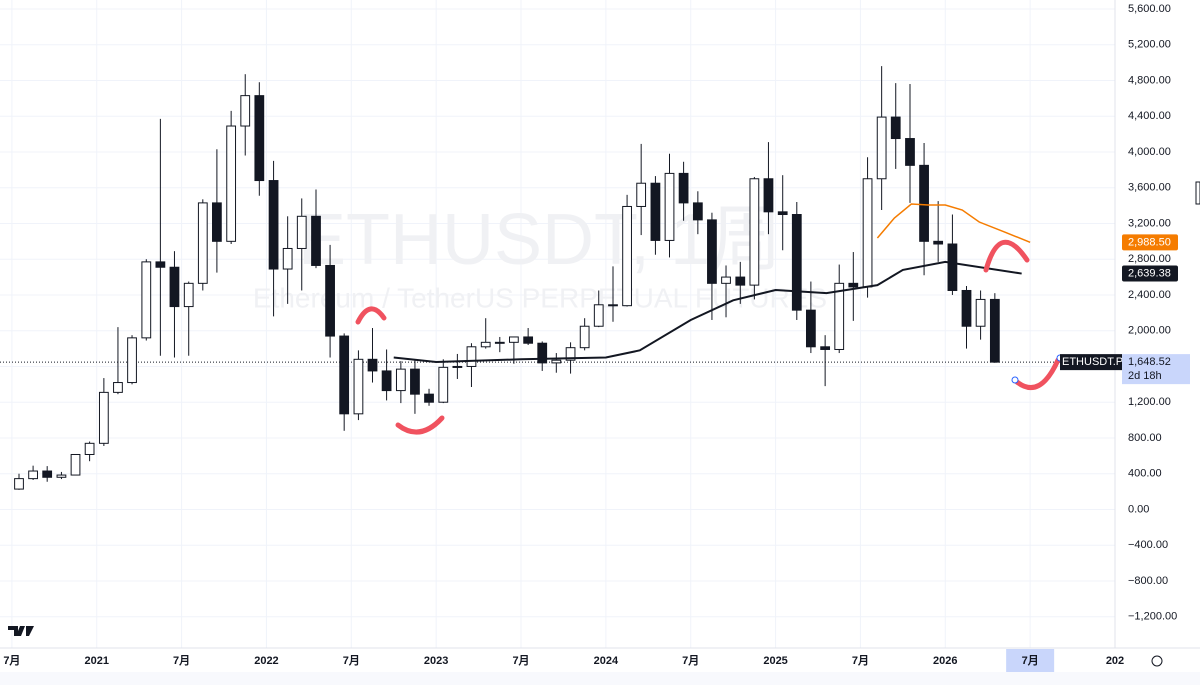 The height and width of the screenshot is (690, 1200). I want to click on price-label: 2,988.50, so click(1149, 242).